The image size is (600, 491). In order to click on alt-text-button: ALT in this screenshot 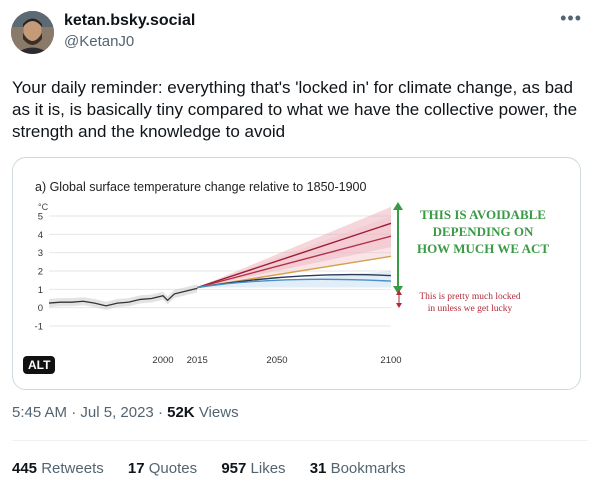, I will do `click(39, 365)`.